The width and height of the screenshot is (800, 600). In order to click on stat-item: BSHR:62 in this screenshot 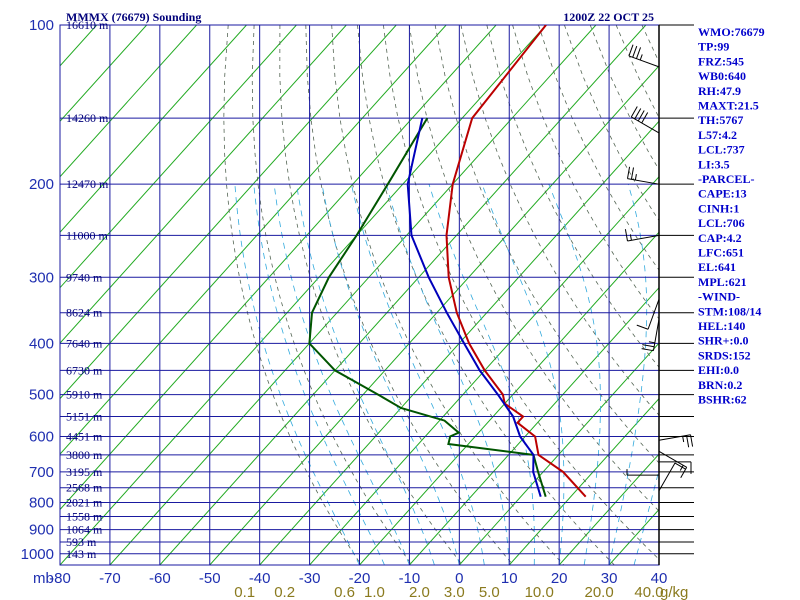, I will do `click(722, 400)`.